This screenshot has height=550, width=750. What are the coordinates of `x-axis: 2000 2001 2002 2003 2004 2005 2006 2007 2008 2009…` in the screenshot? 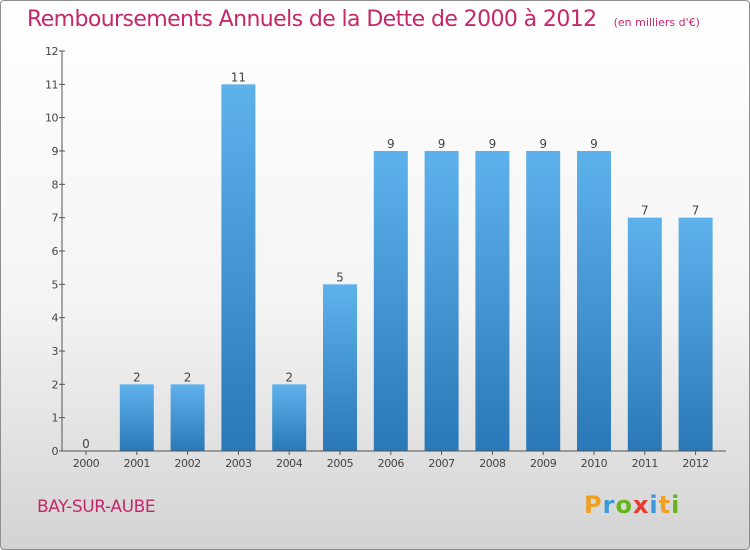 It's located at (394, 460).